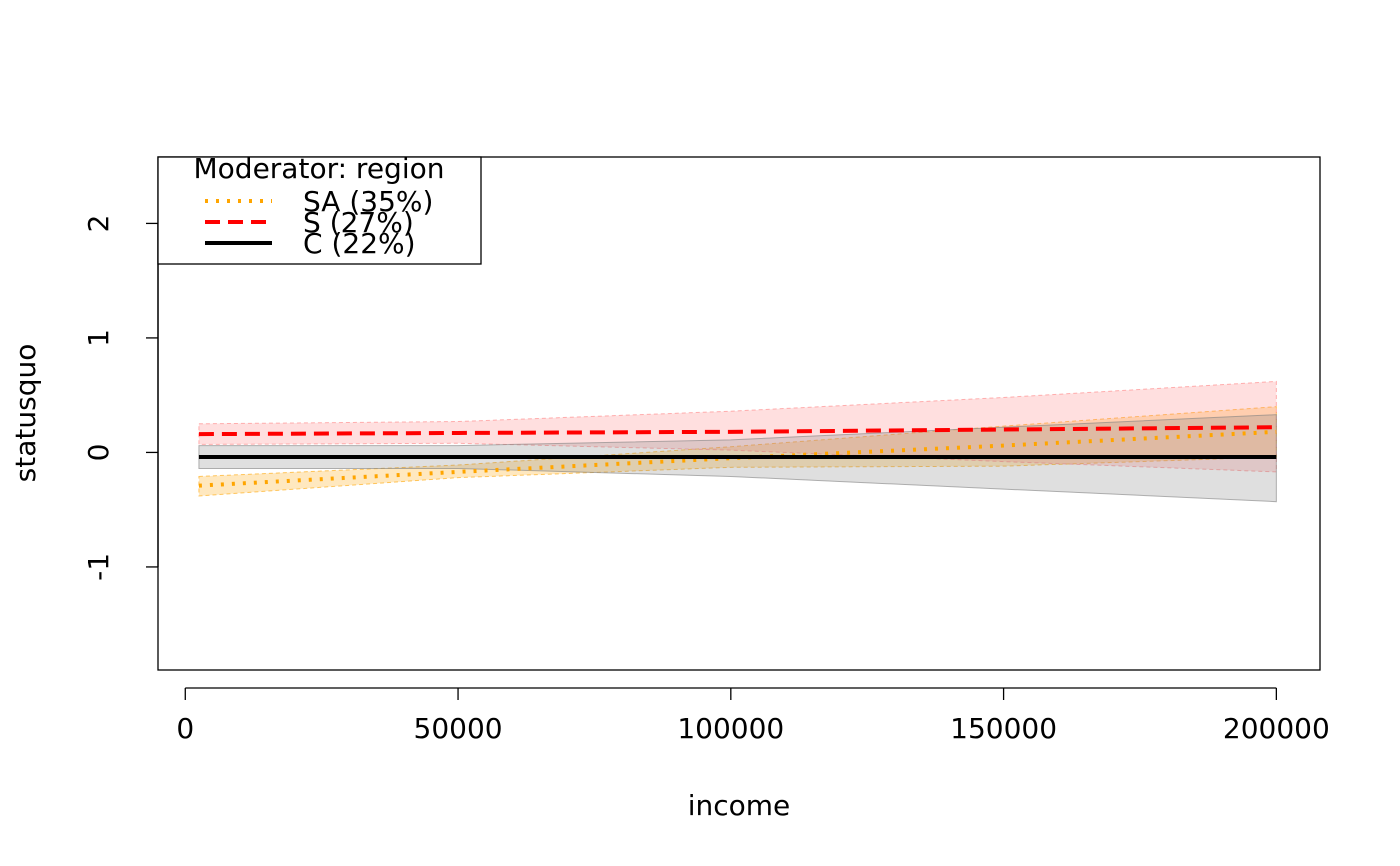  Describe the element at coordinates (98, 338) in the screenshot. I see `y-tick-label: 1` at that location.